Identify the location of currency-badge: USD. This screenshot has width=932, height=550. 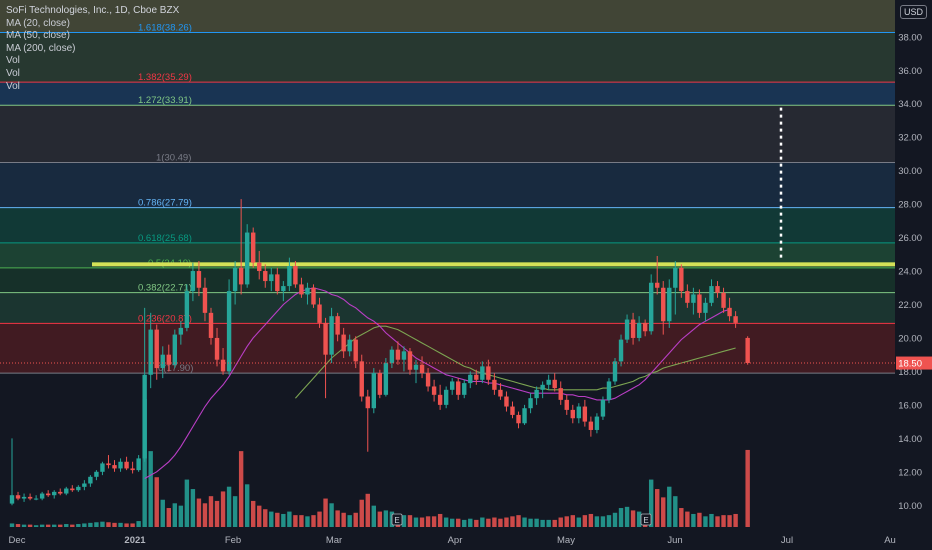
(913, 12).